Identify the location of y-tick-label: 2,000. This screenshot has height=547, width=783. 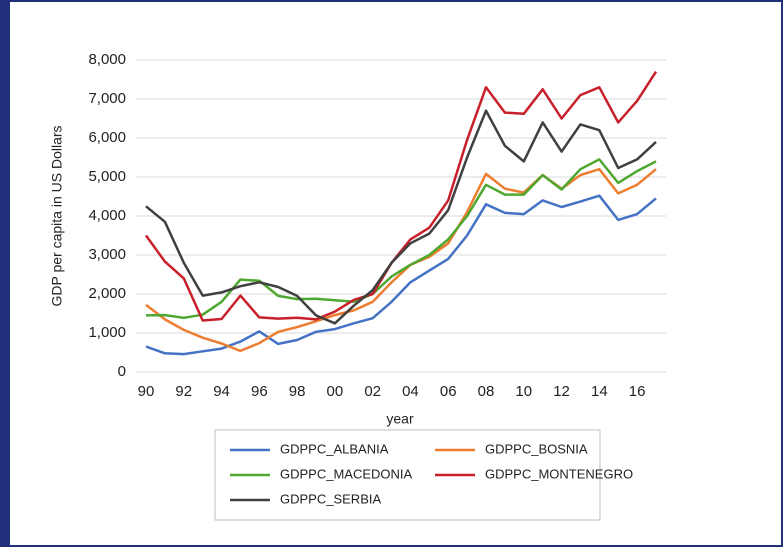
(107, 293).